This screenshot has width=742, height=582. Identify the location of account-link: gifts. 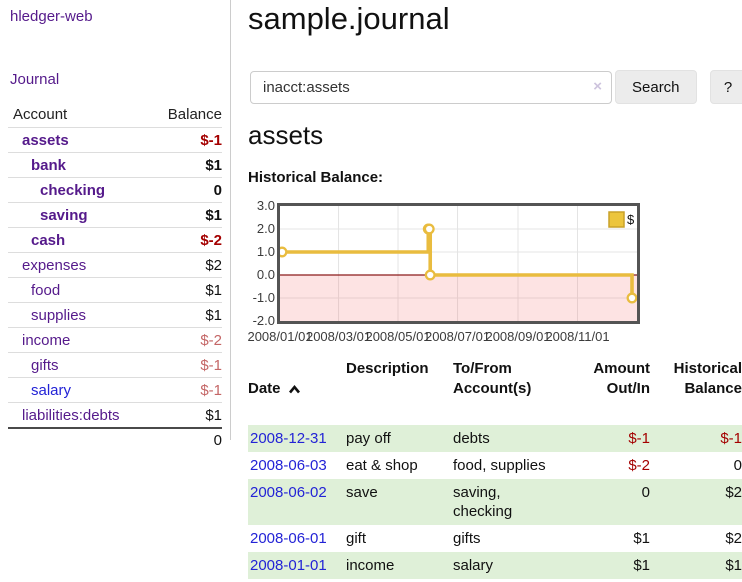
(45, 365).